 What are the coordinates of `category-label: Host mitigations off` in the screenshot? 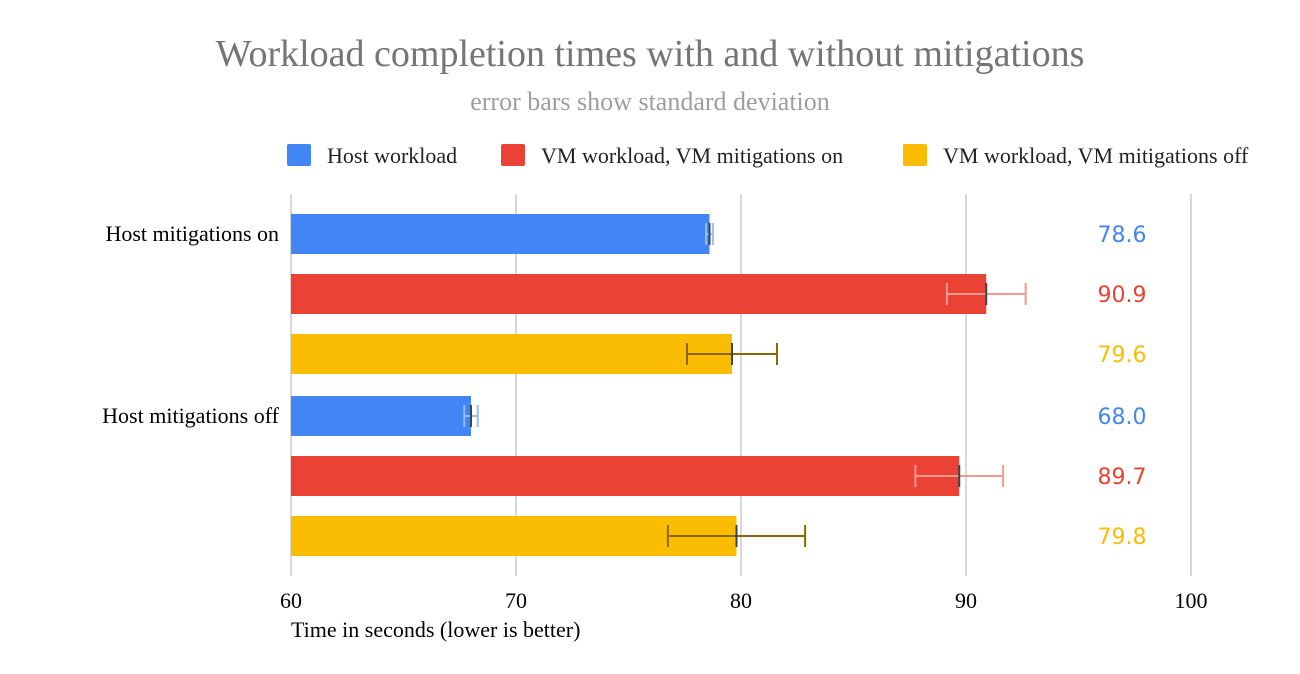 It's located at (190, 415).